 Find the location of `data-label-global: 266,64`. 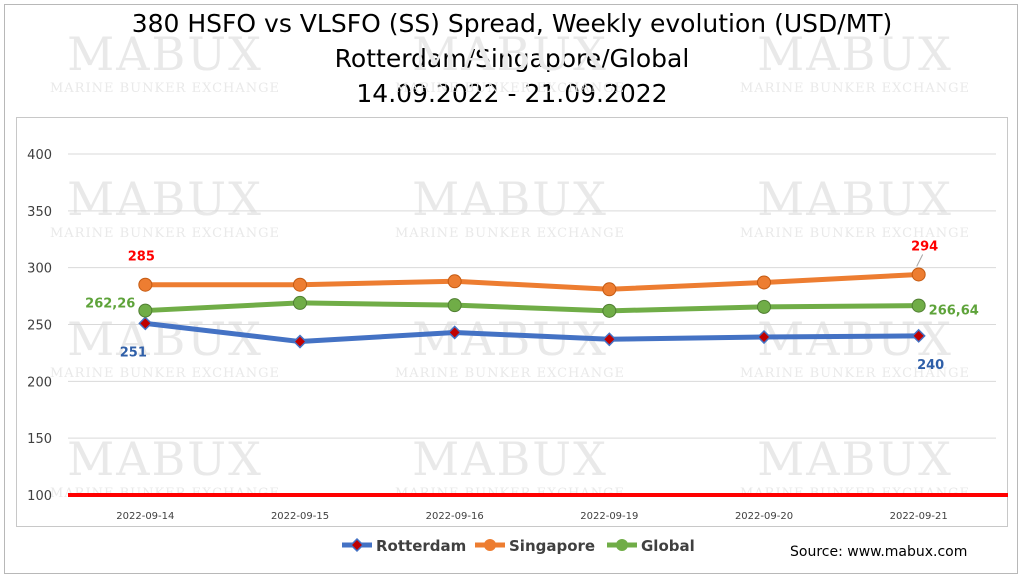

data-label-global: 266,64 is located at coordinates (954, 311).